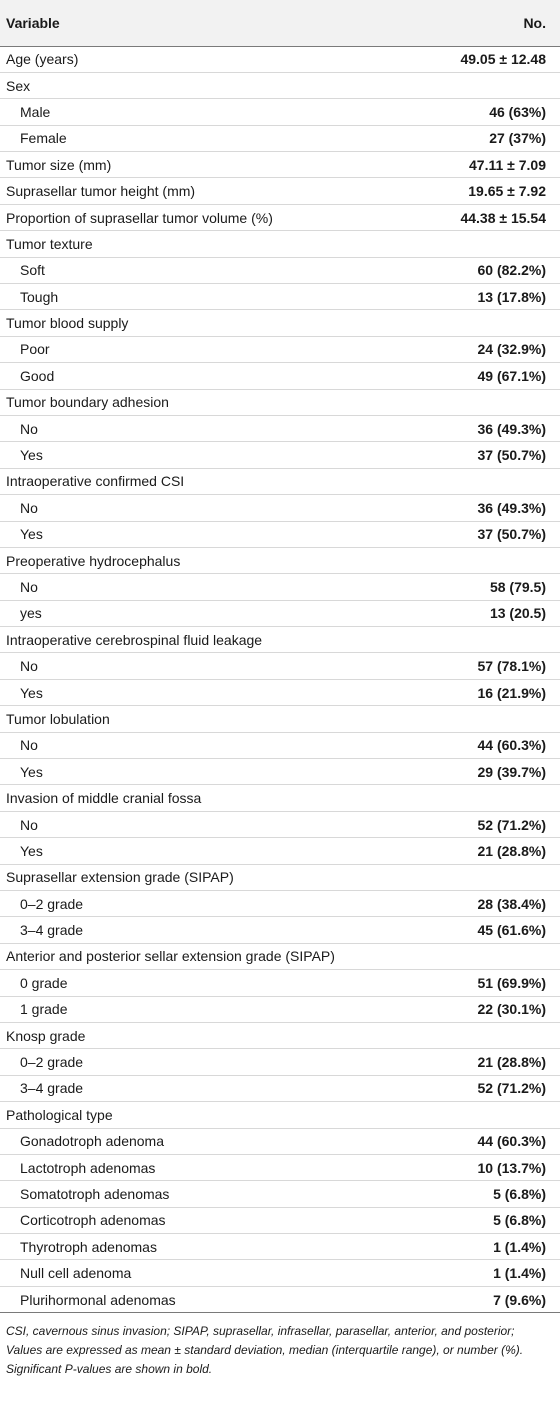 The height and width of the screenshot is (1419, 560). What do you see at coordinates (480, 1009) in the screenshot?
I see `value-cell: 22 (30.1%)` at bounding box center [480, 1009].